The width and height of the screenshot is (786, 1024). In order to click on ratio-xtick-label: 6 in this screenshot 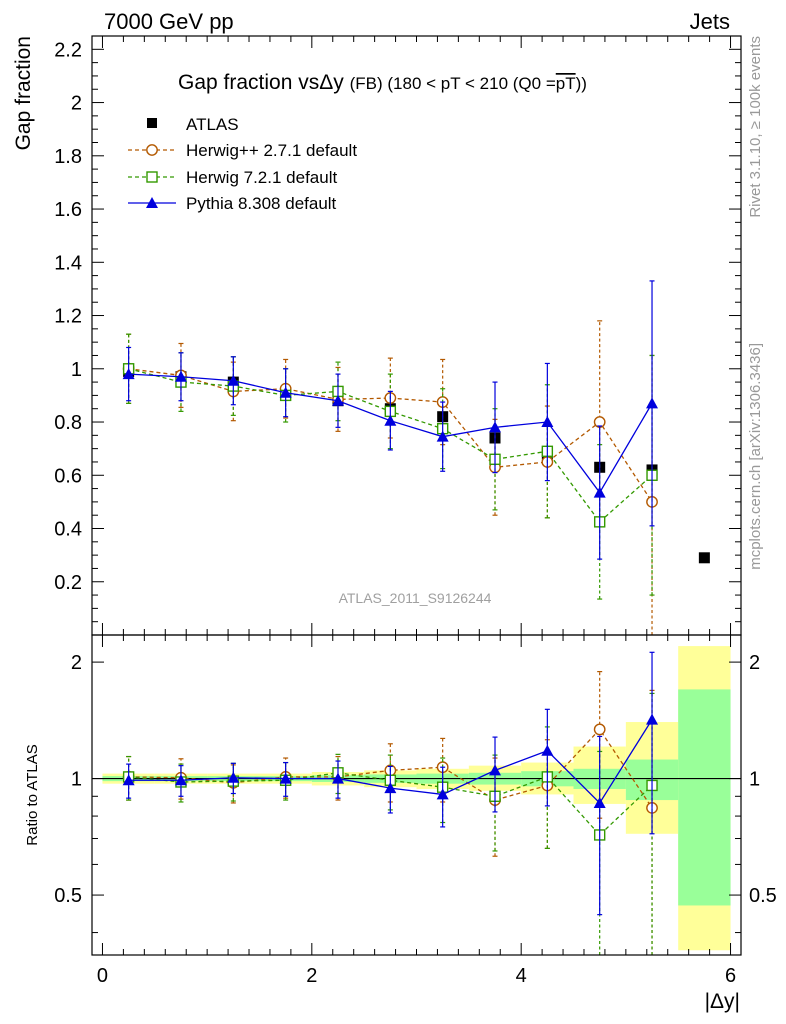, I will do `click(730, 976)`.